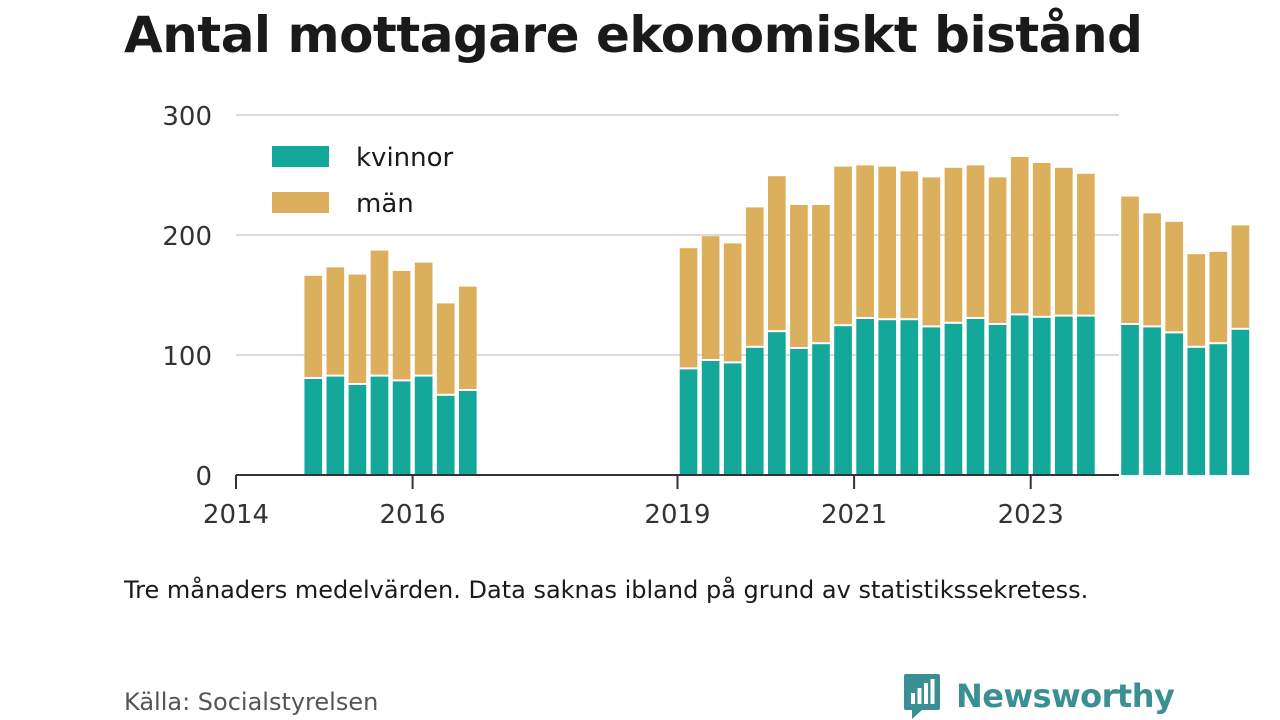 The image size is (1280, 720). What do you see at coordinates (922, 696) in the screenshot?
I see `newsworthy-logo-icon` at bounding box center [922, 696].